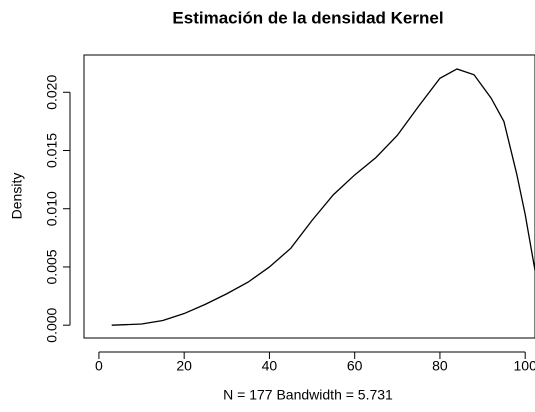 The width and height of the screenshot is (535, 412). Describe the element at coordinates (99, 366) in the screenshot. I see `x-tick-label: 0` at that location.